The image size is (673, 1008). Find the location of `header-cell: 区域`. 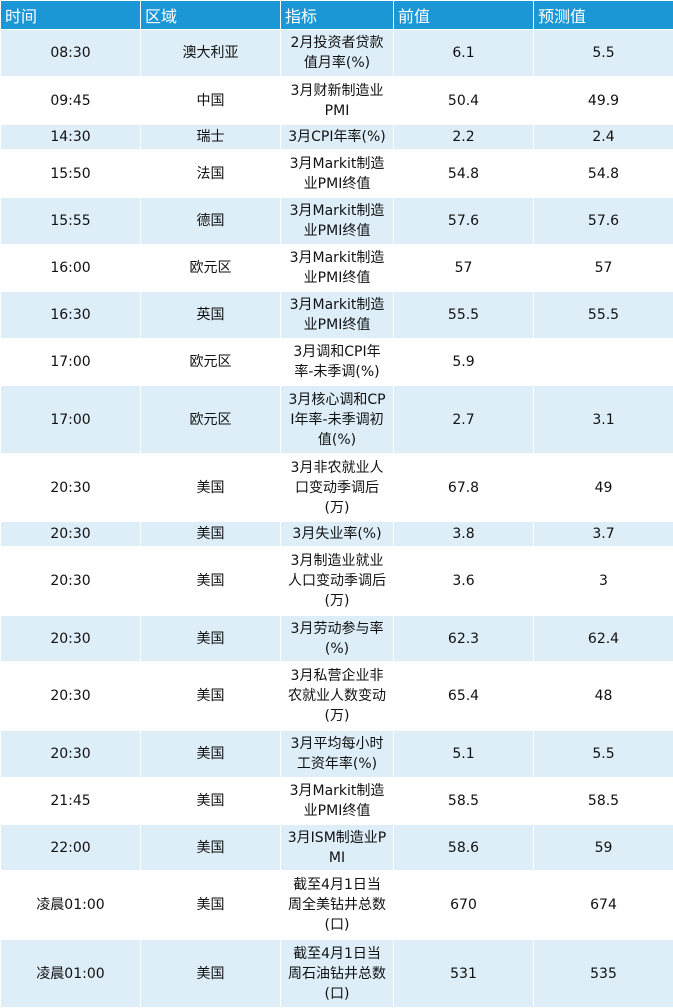

header-cell: 区域 is located at coordinates (211, 15).